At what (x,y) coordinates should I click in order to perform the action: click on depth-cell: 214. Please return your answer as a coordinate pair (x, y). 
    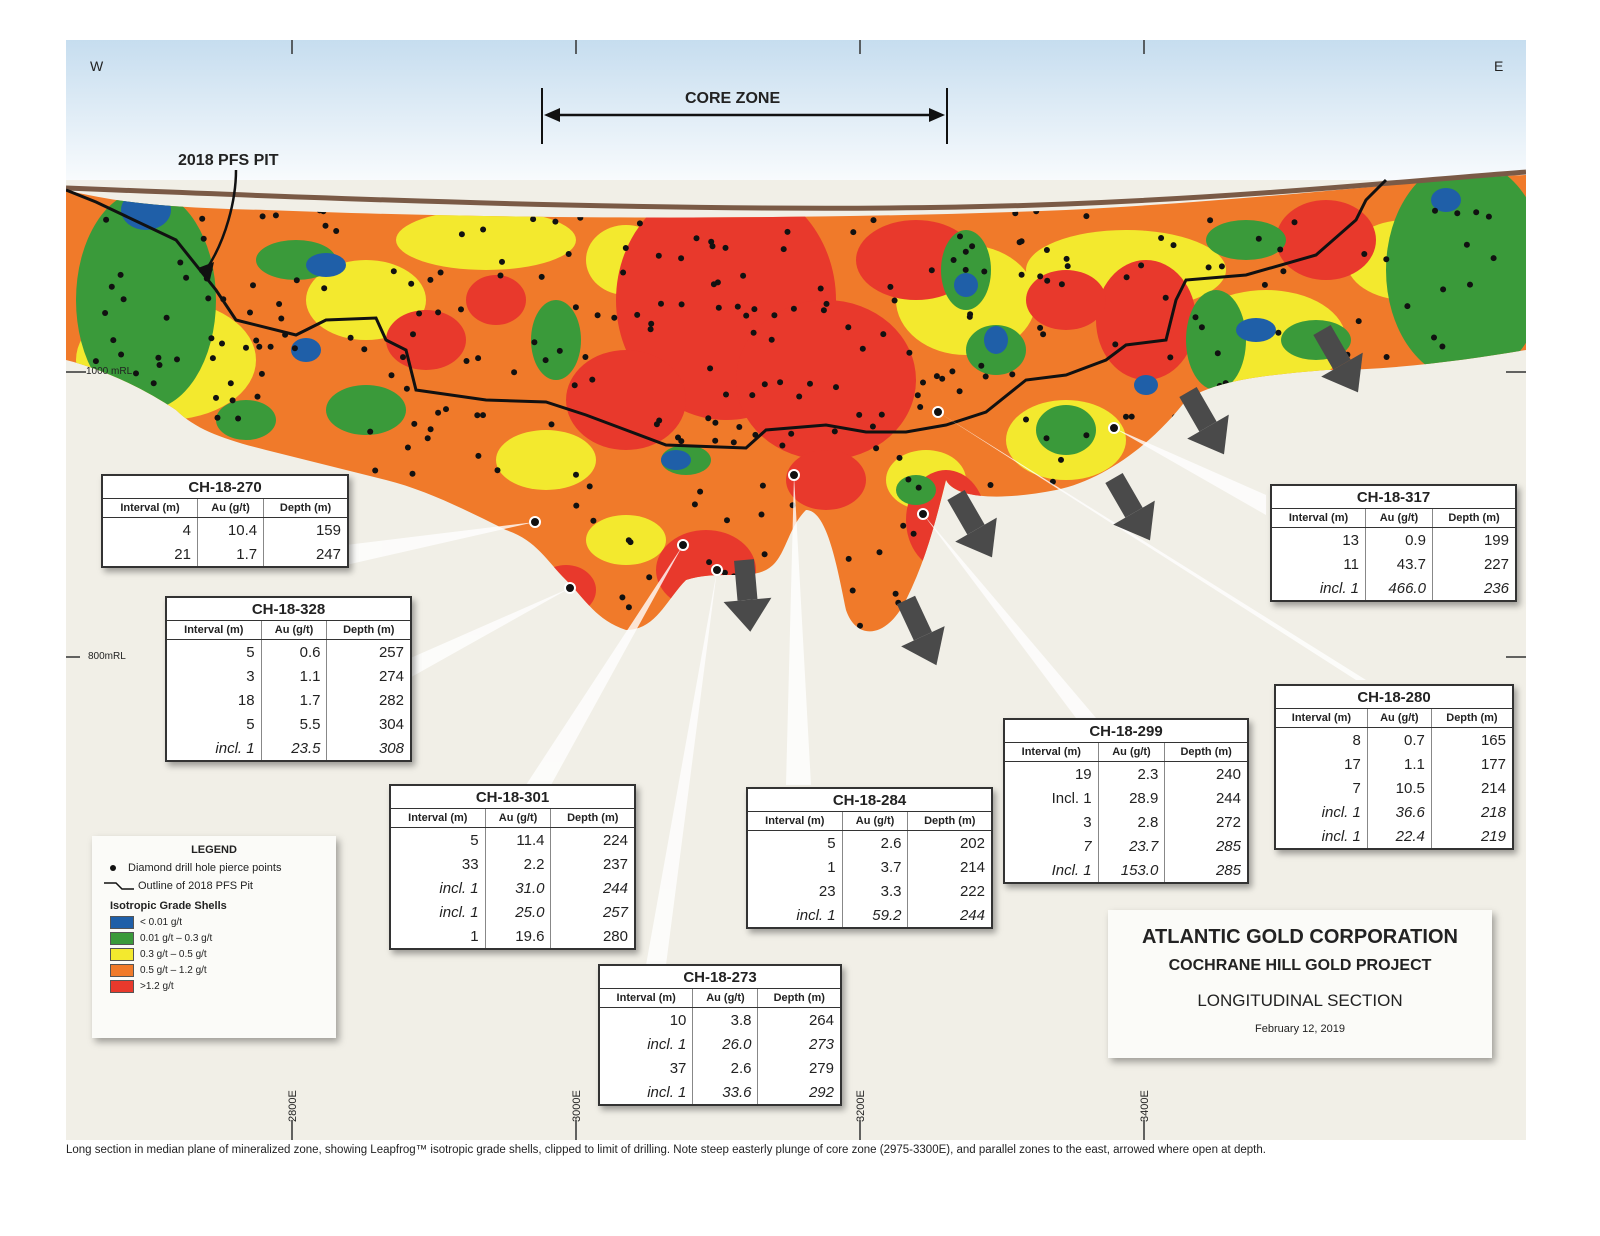
    Looking at the image, I should click on (949, 867).